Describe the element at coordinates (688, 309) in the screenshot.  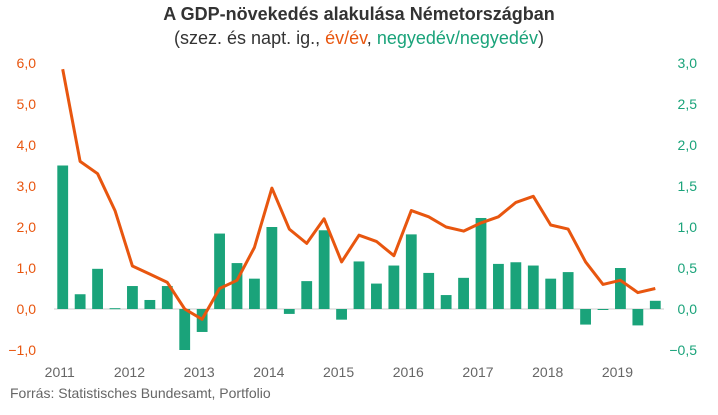
I see `right-tick-label: 0,0` at that location.